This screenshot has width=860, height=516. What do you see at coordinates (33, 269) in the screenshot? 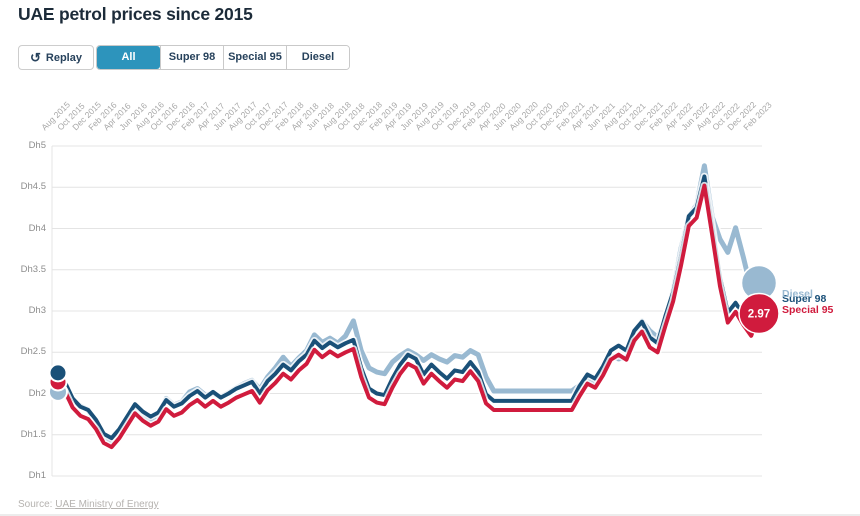
I see `y-tick-label: Dh3.5` at bounding box center [33, 269].